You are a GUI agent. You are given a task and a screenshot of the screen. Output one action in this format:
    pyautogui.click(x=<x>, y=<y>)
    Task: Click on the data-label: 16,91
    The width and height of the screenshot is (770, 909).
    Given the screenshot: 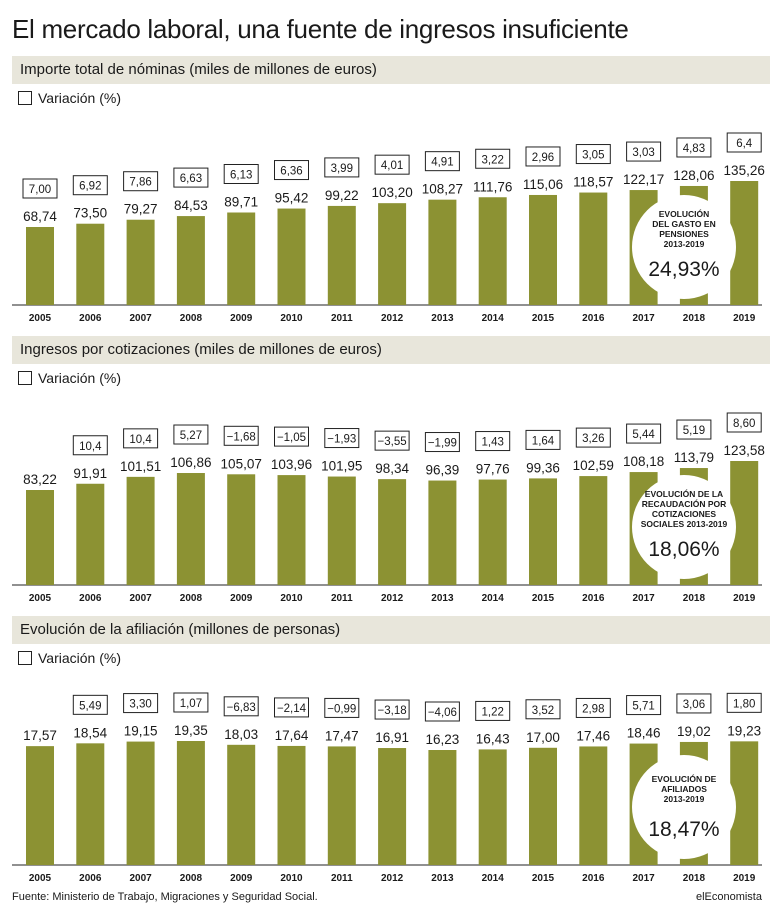 What is the action you would take?
    pyautogui.click(x=392, y=737)
    